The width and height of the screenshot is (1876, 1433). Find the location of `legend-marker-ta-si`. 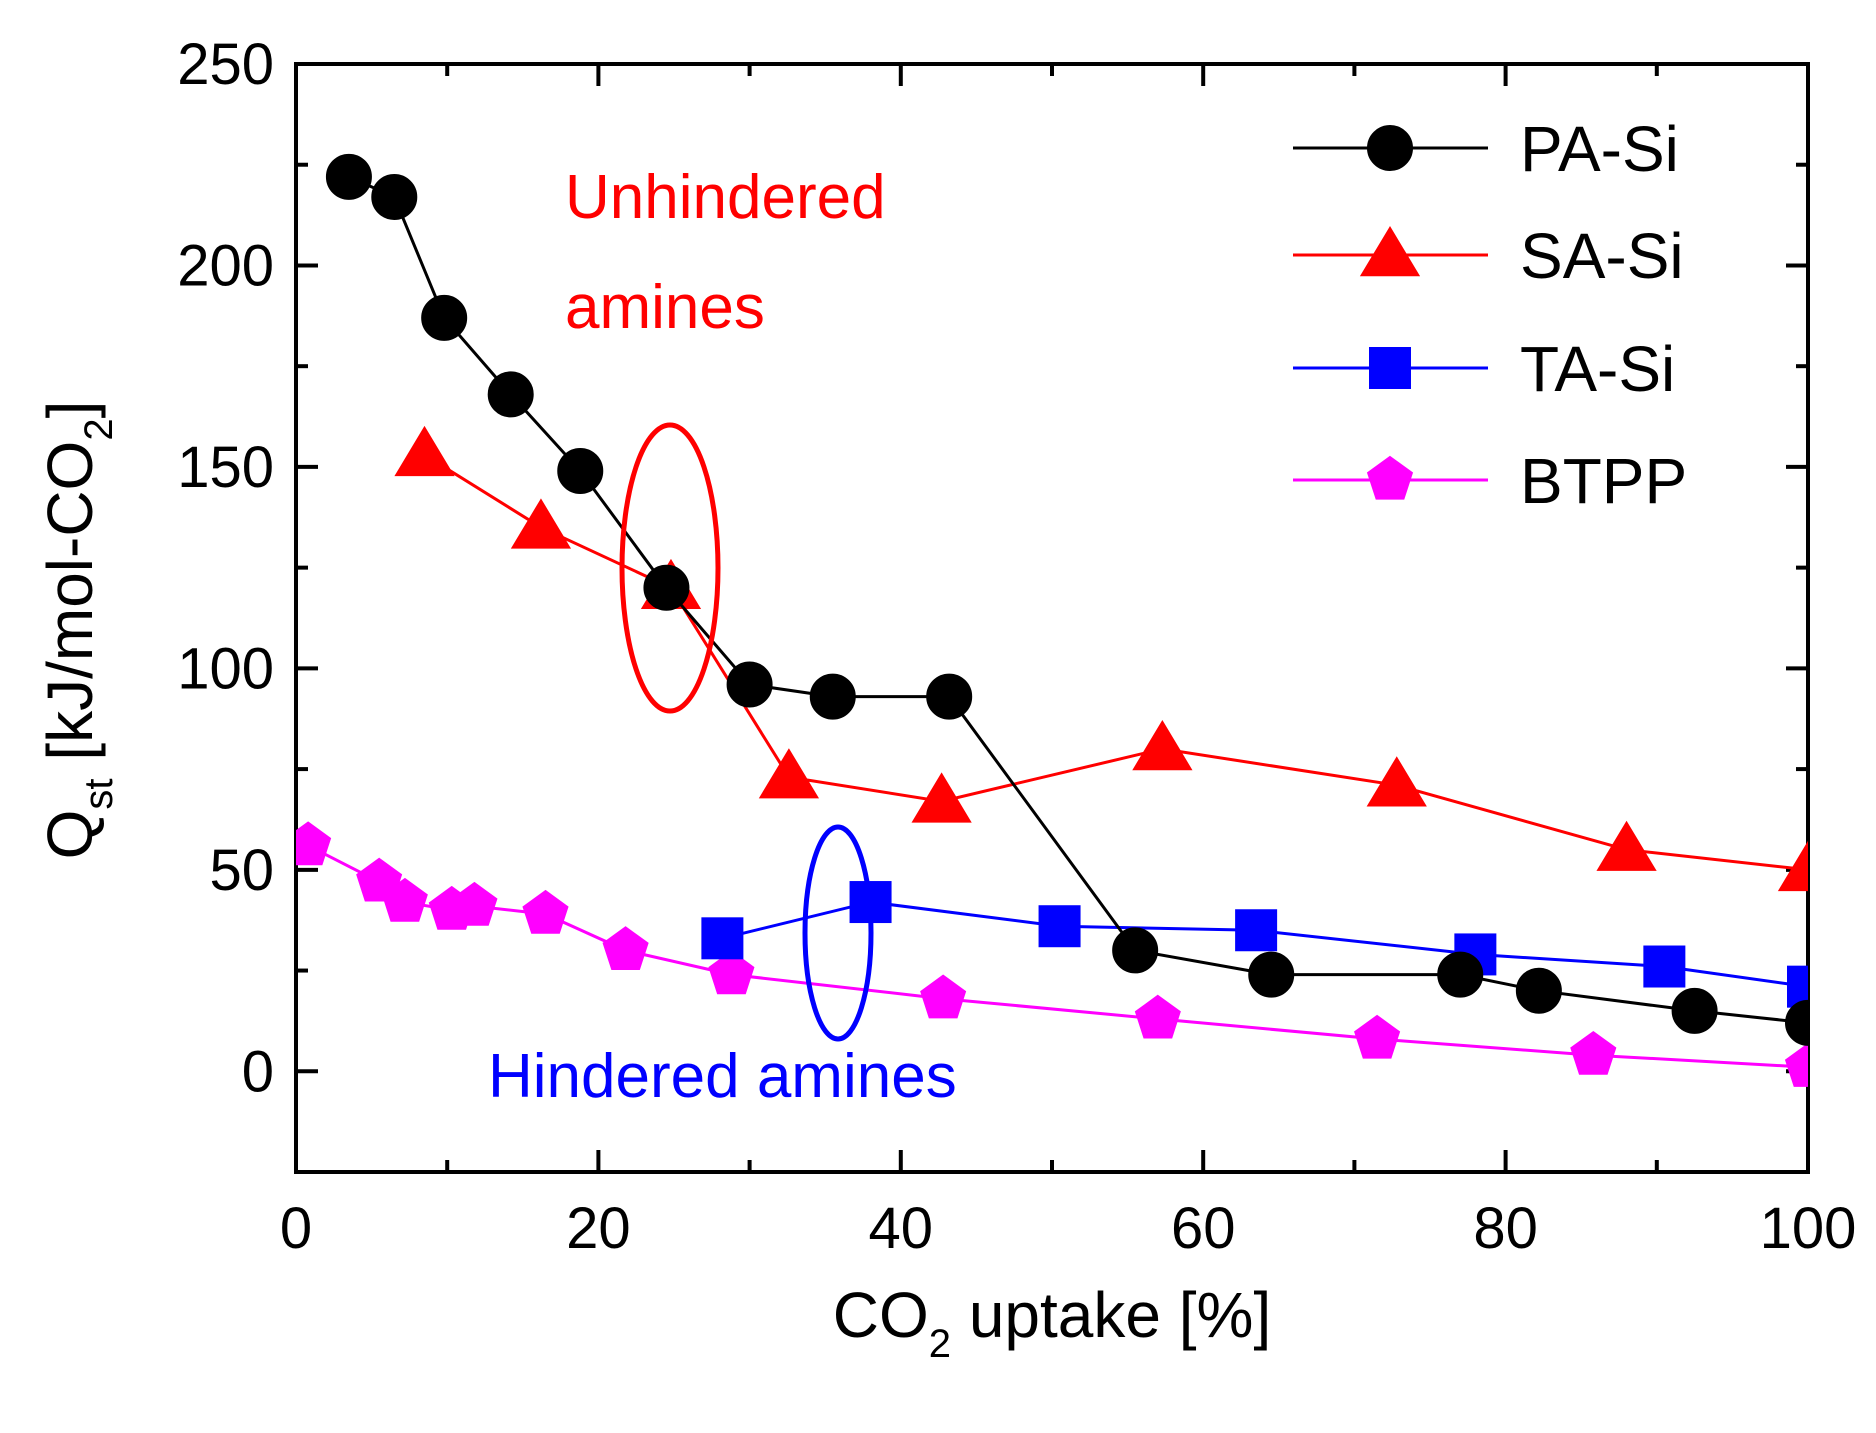

legend-marker-ta-si is located at coordinates (1390, 368).